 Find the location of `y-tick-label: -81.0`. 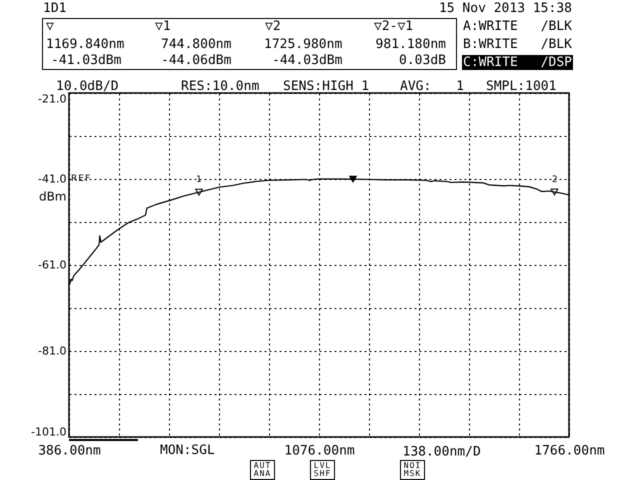

y-tick-label: -81.0 is located at coordinates (52, 351).